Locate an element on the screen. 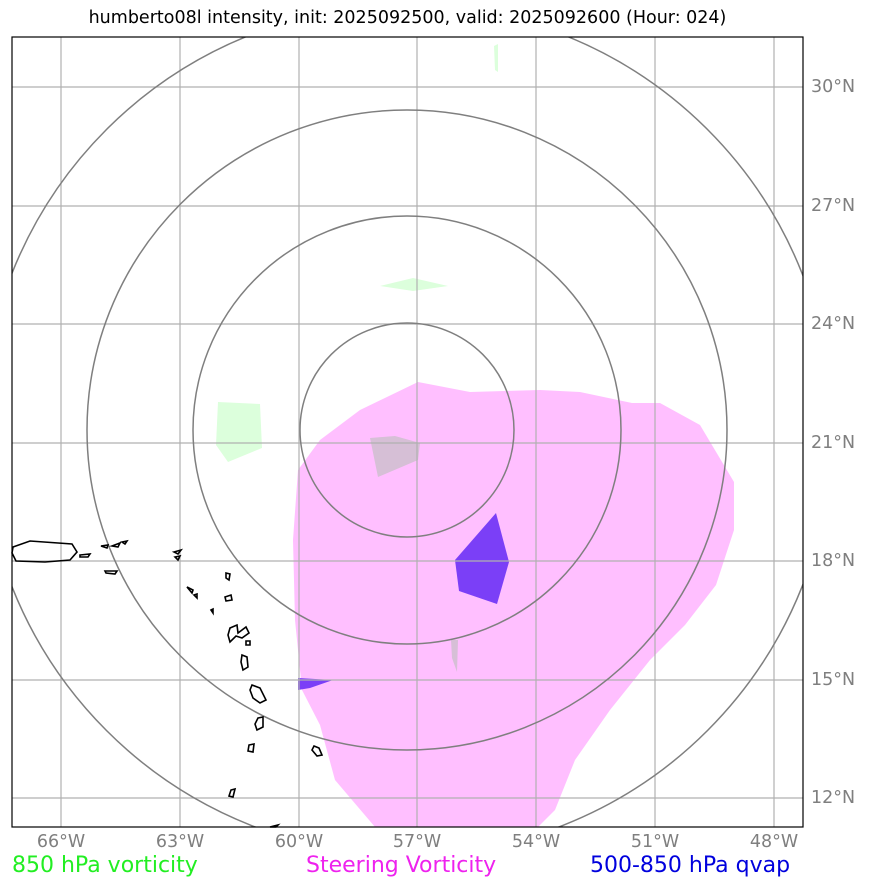 The height and width of the screenshot is (891, 873). island-barbados is located at coordinates (317, 750).